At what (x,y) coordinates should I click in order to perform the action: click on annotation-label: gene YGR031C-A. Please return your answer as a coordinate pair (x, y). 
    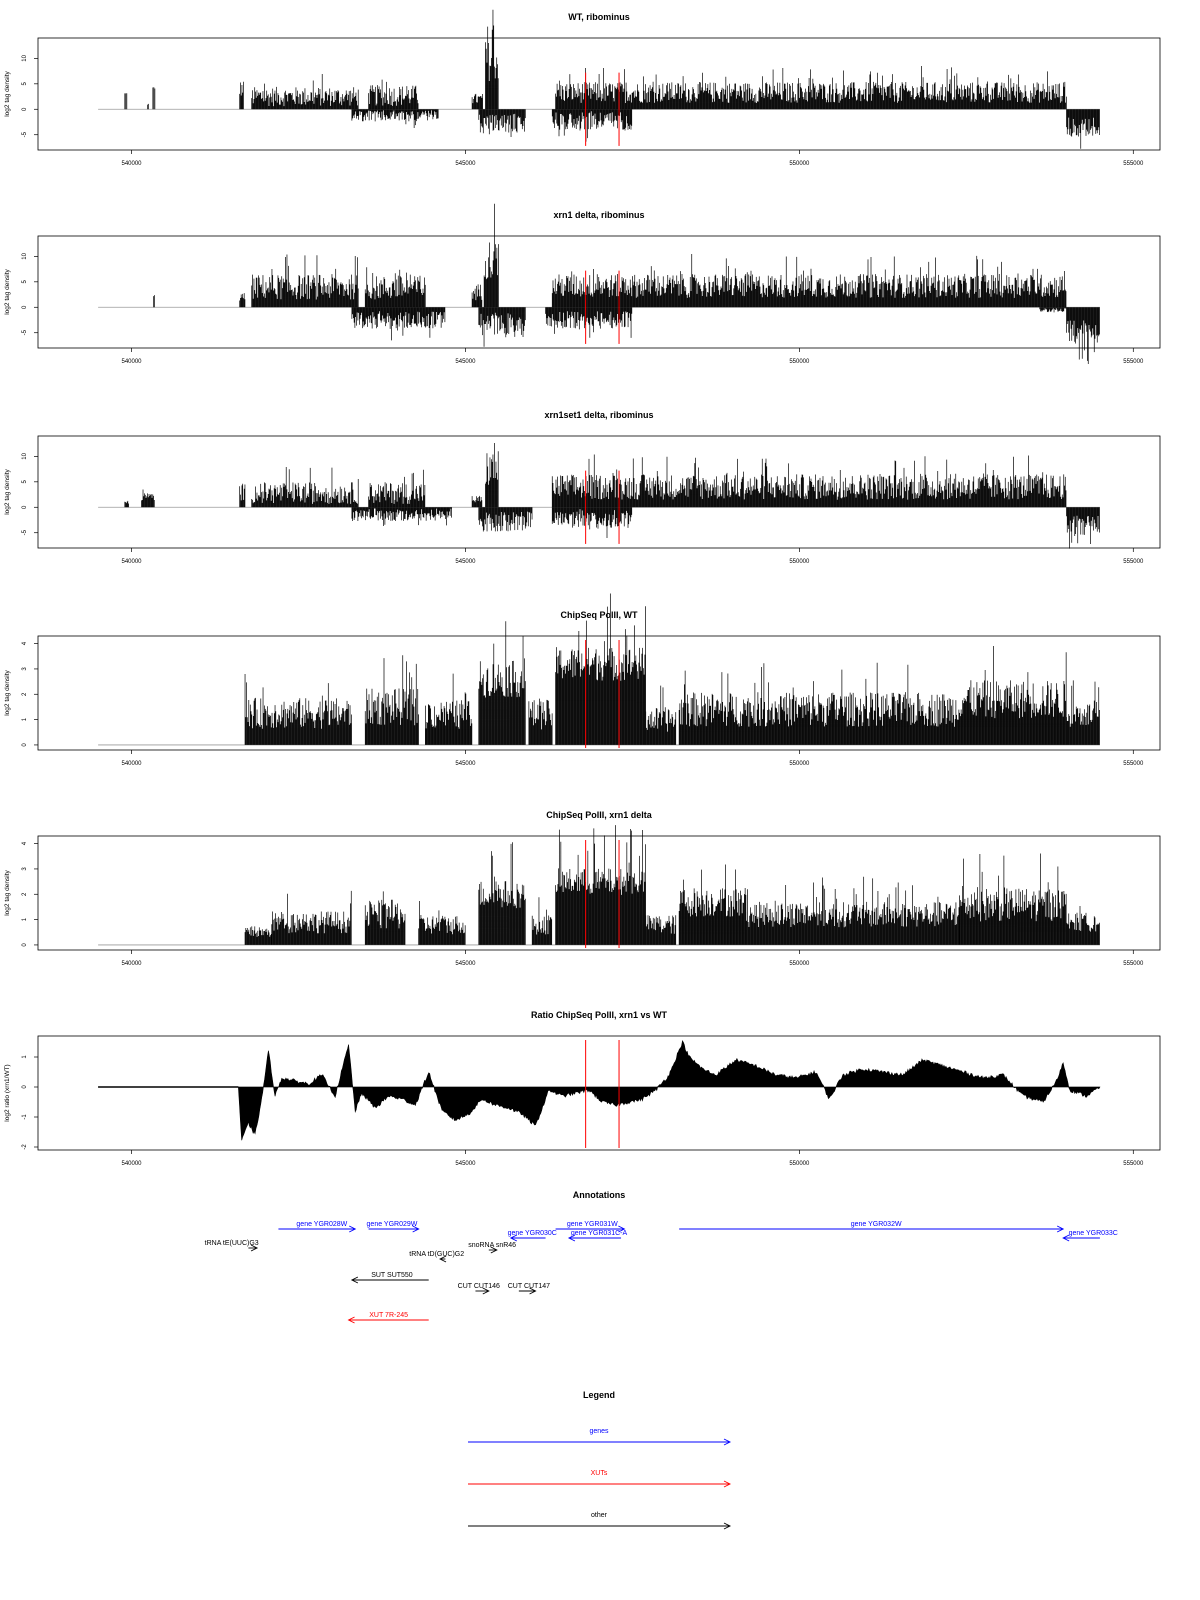
    Looking at the image, I should click on (599, 1233).